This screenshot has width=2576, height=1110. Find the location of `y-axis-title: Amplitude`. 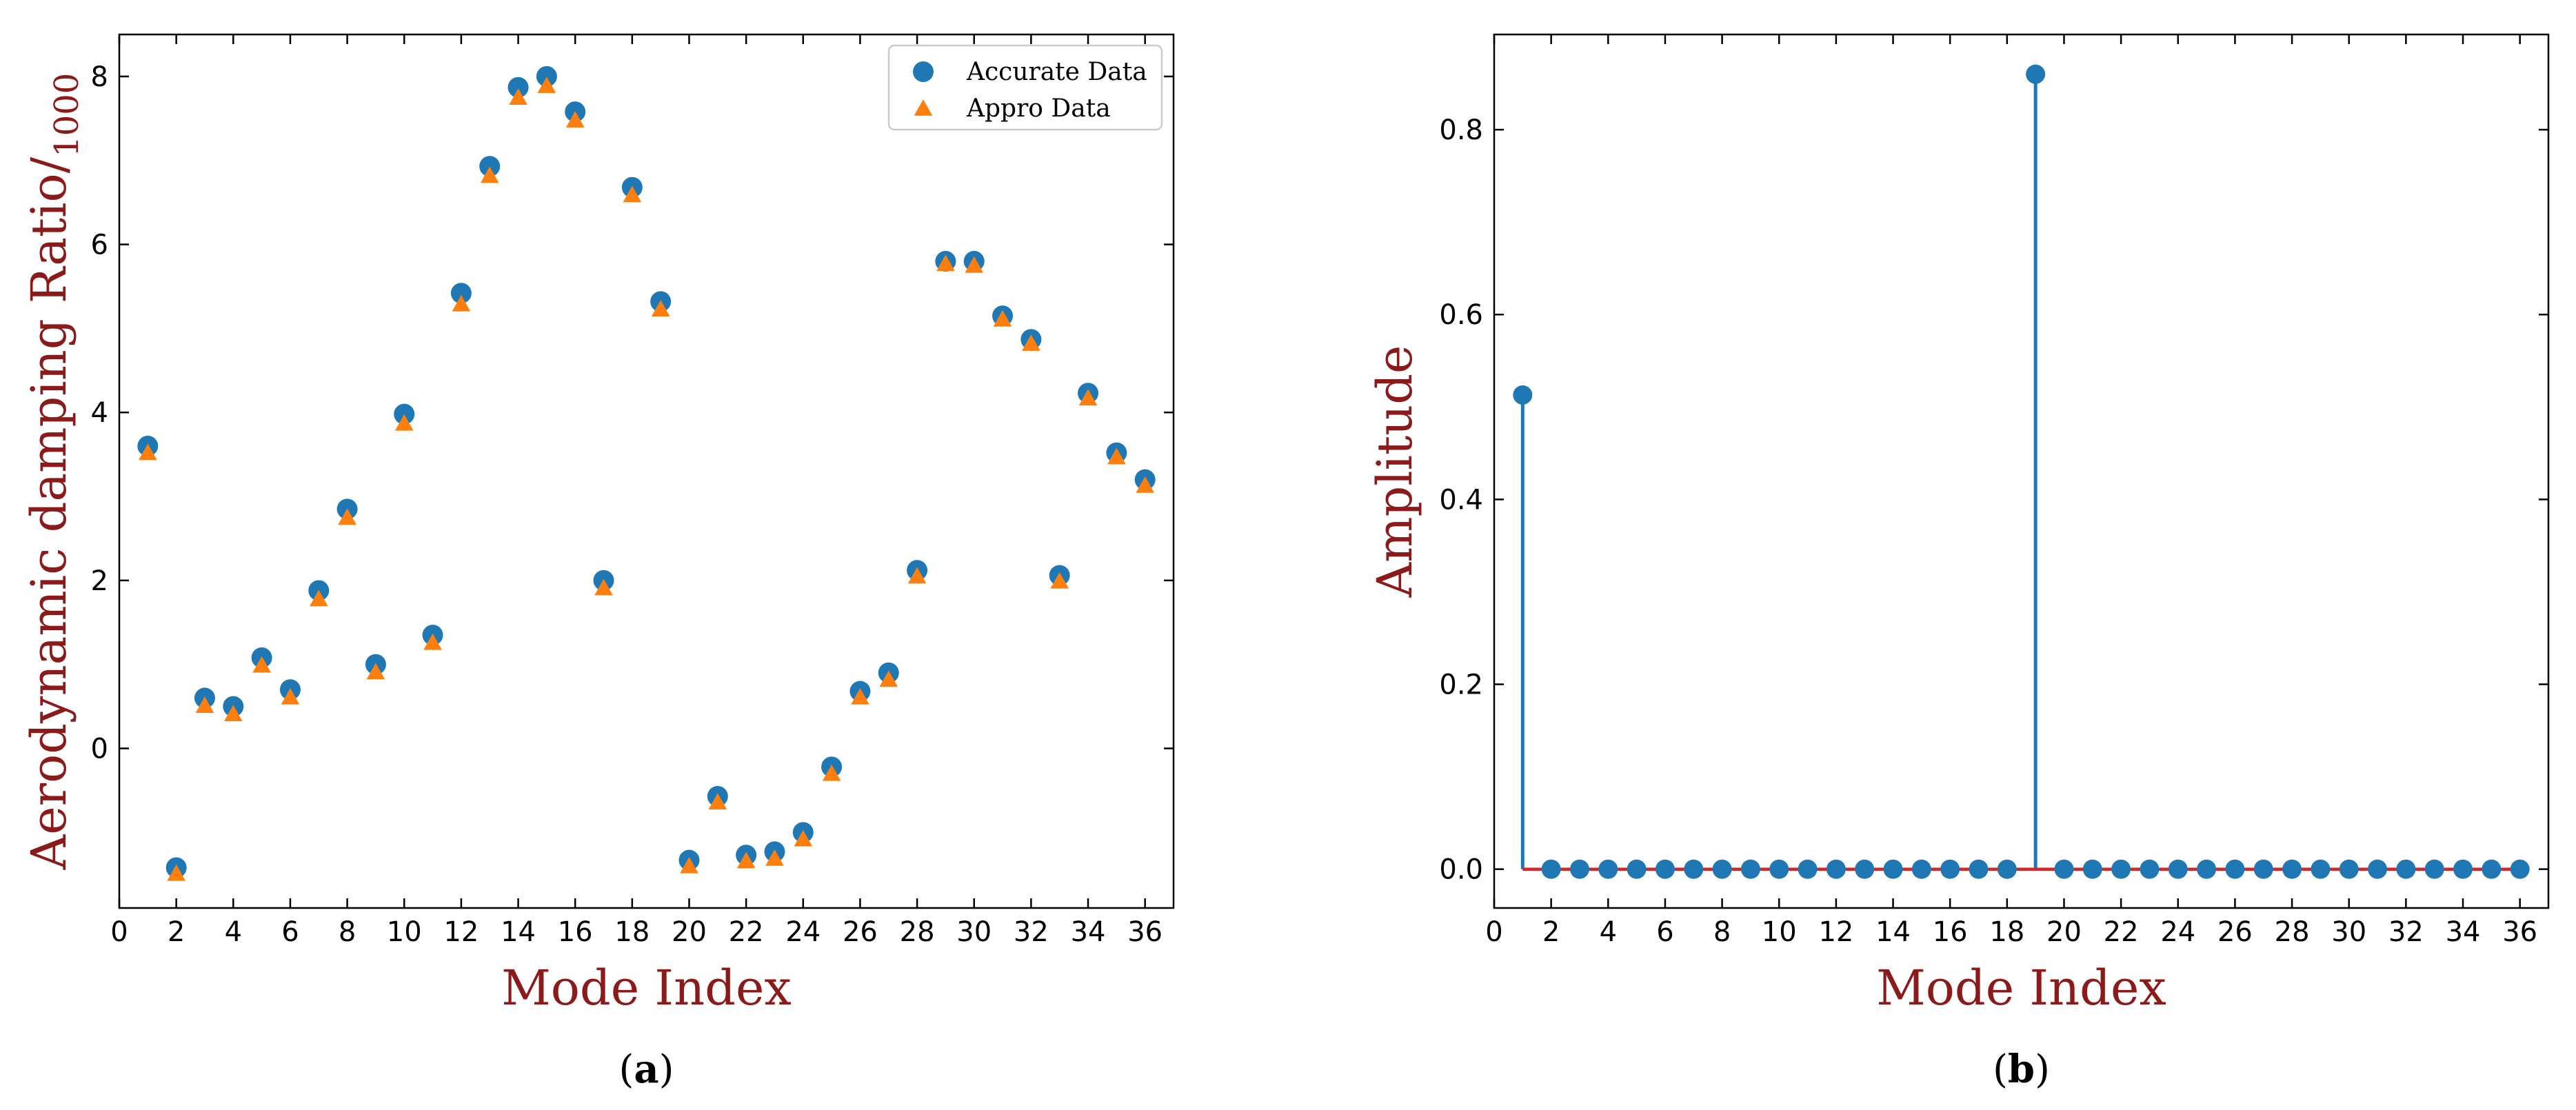

y-axis-title: Amplitude is located at coordinates (1395, 471).